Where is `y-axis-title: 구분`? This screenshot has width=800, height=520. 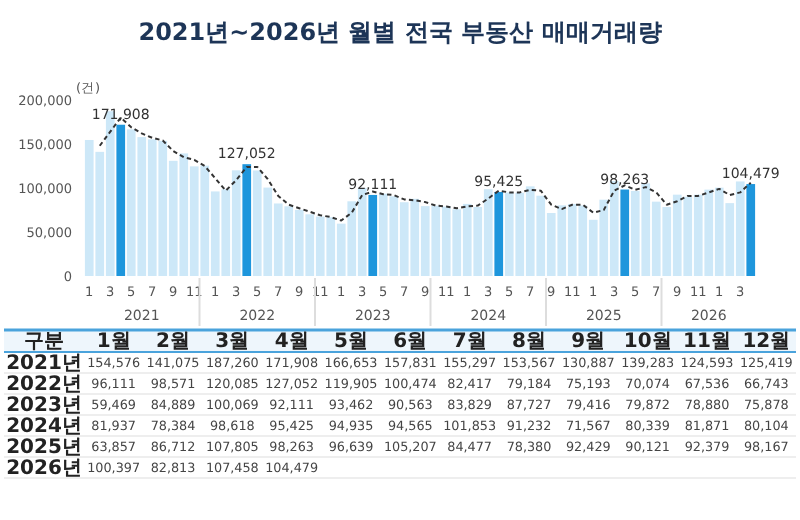
y-axis-title: 구분 is located at coordinates (44, 342).